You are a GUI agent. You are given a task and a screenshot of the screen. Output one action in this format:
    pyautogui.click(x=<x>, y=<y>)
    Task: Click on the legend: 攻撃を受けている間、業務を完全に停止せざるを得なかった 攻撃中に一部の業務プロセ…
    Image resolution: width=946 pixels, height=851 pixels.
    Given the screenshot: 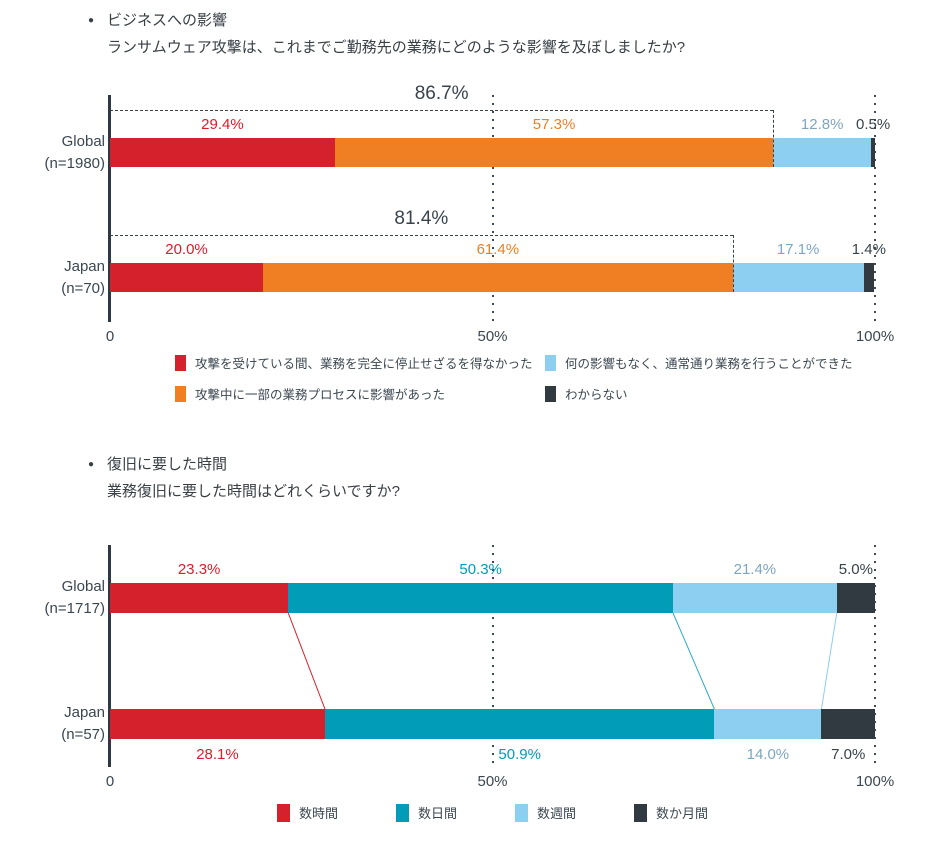 What is the action you would take?
    pyautogui.click(x=514, y=378)
    